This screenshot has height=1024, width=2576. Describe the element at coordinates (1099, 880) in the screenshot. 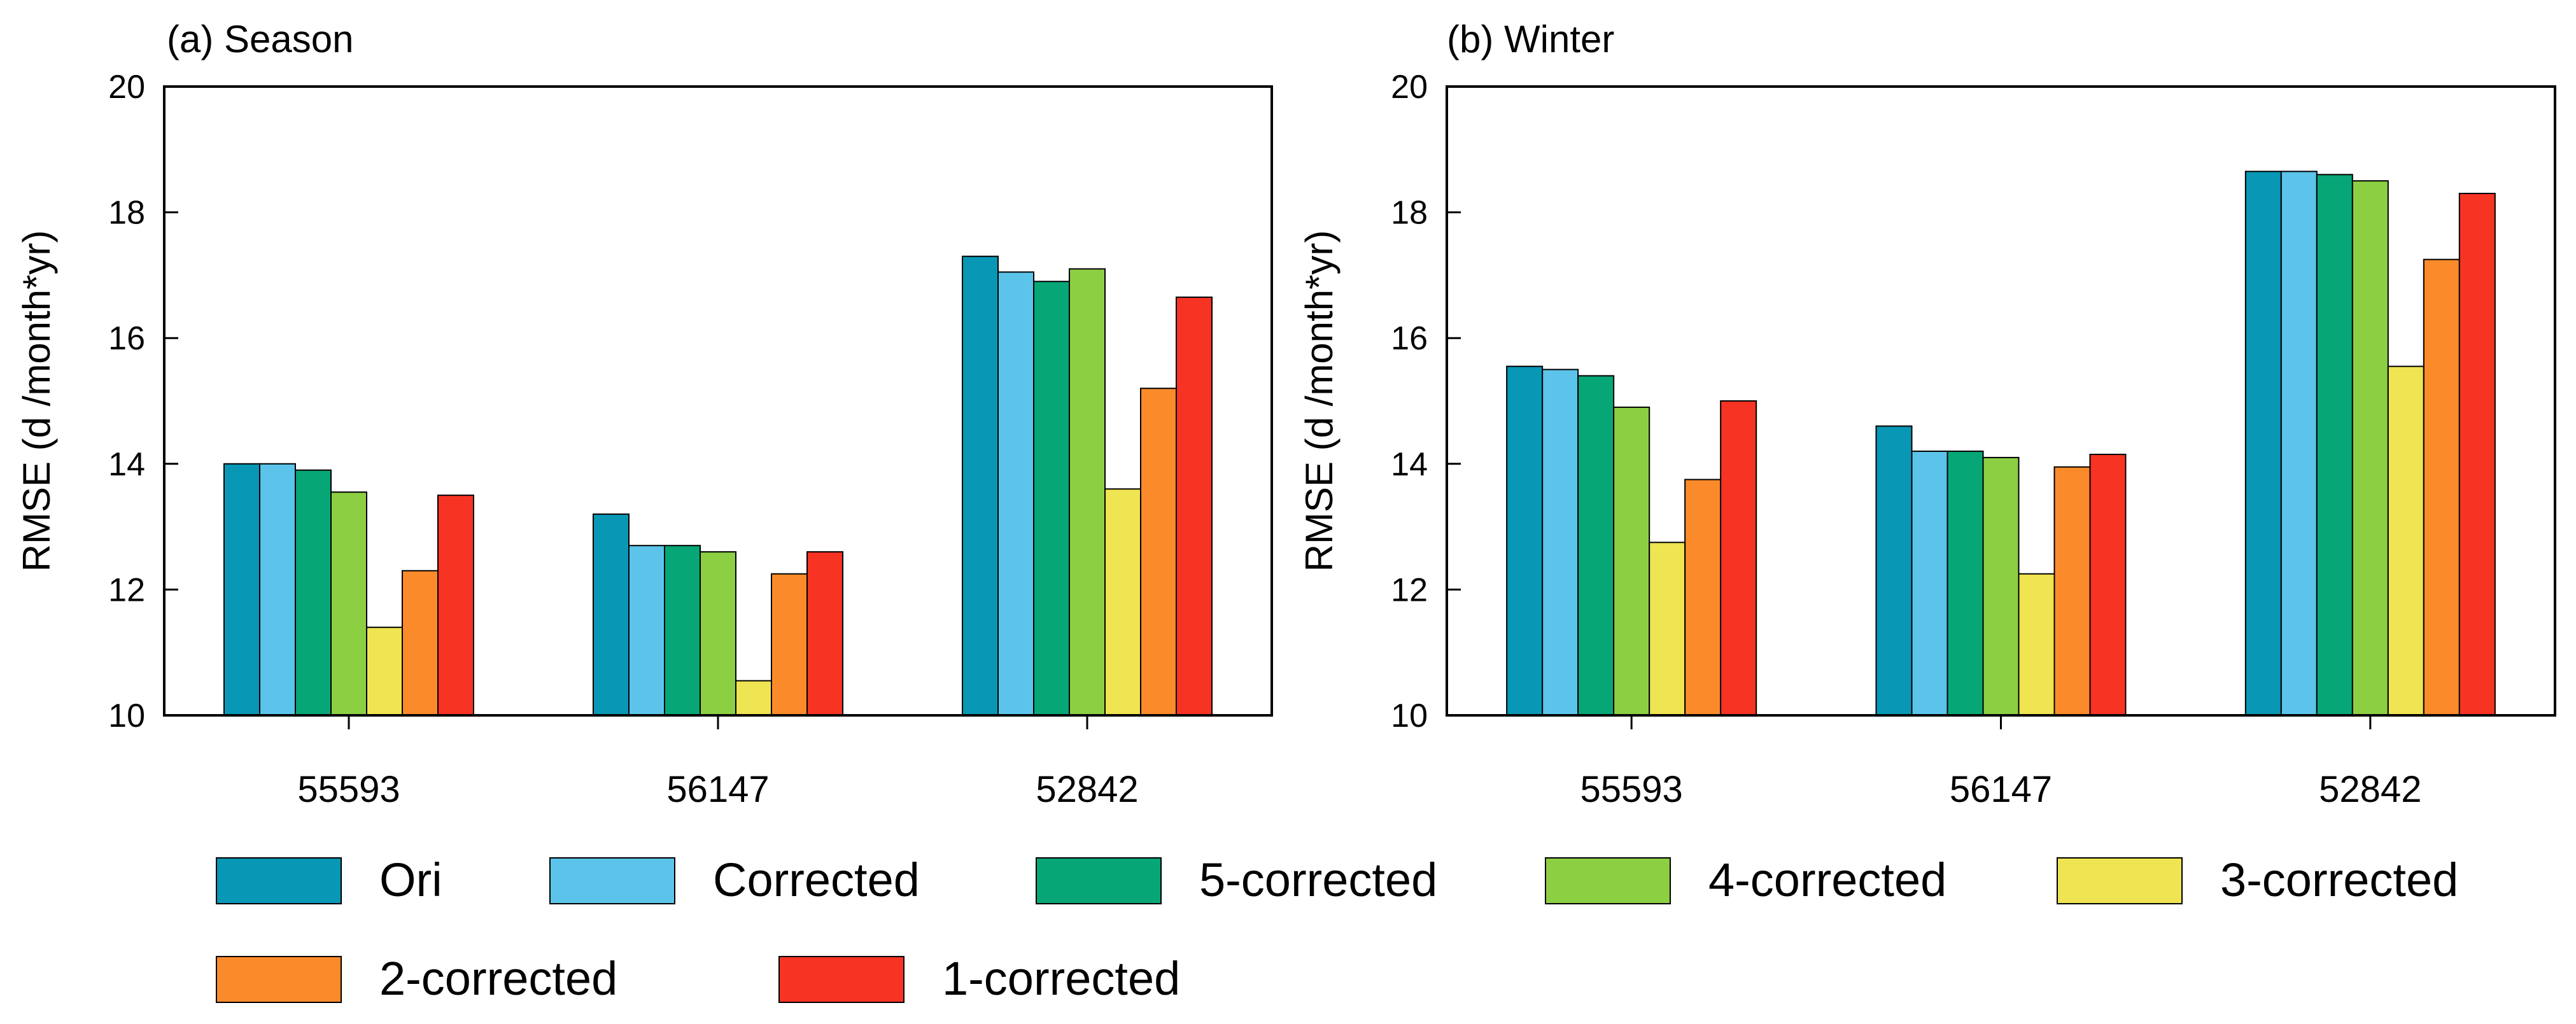

I see `legend-swatch-5-corrected` at that location.